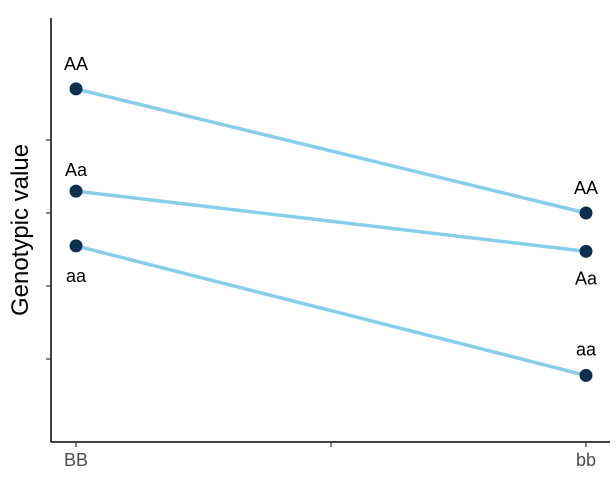 The width and height of the screenshot is (616, 485). Describe the element at coordinates (76, 460) in the screenshot. I see `x-tick-label: BB` at that location.